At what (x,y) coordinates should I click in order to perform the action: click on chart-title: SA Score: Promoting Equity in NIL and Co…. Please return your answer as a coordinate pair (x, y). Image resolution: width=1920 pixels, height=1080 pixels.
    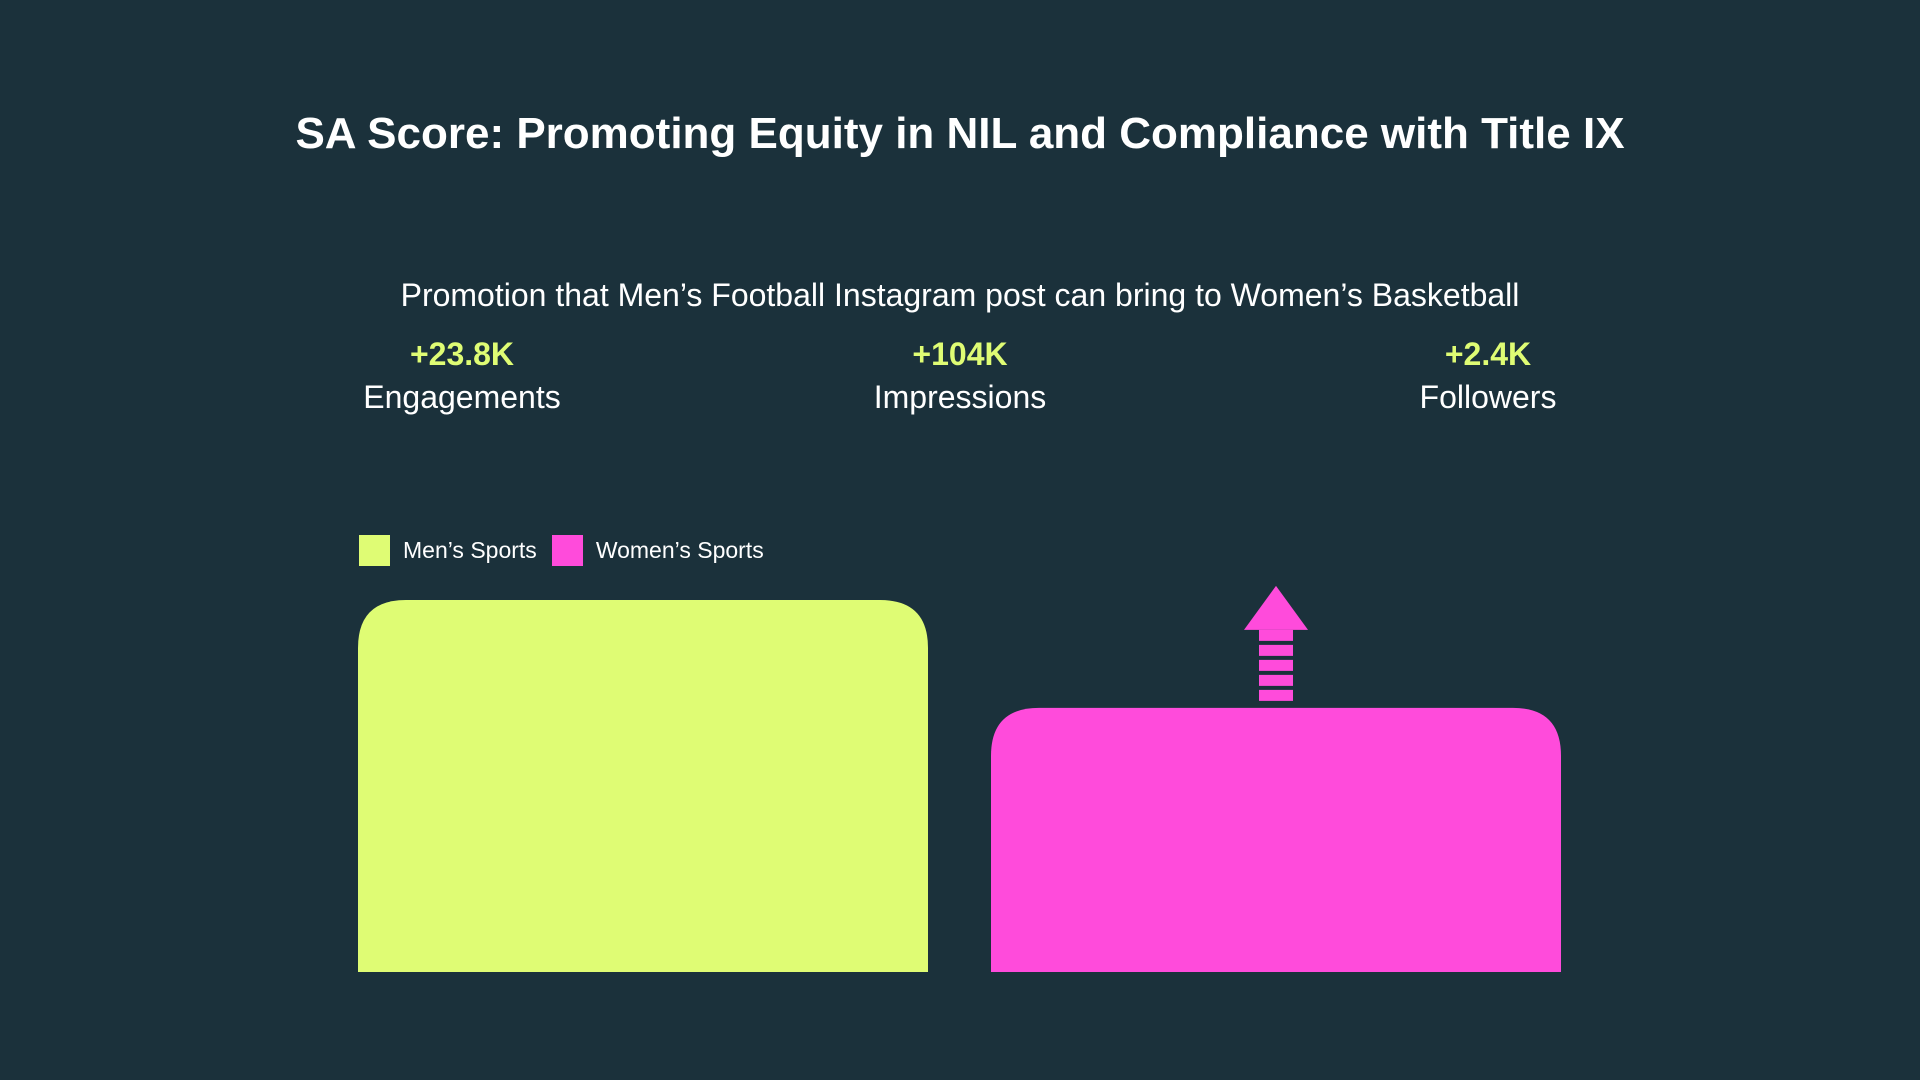
    Looking at the image, I should click on (960, 133).